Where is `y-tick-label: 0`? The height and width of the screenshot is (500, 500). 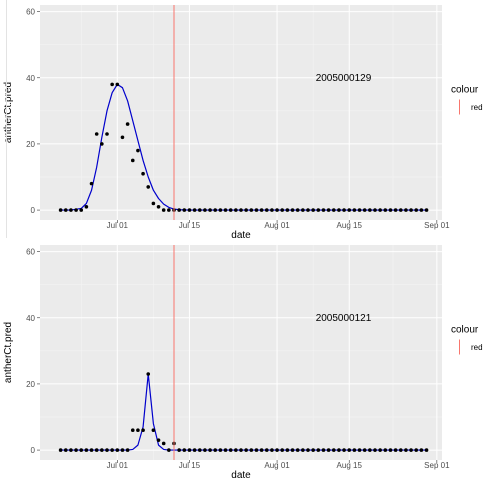 y-tick-label: 0 is located at coordinates (33, 210).